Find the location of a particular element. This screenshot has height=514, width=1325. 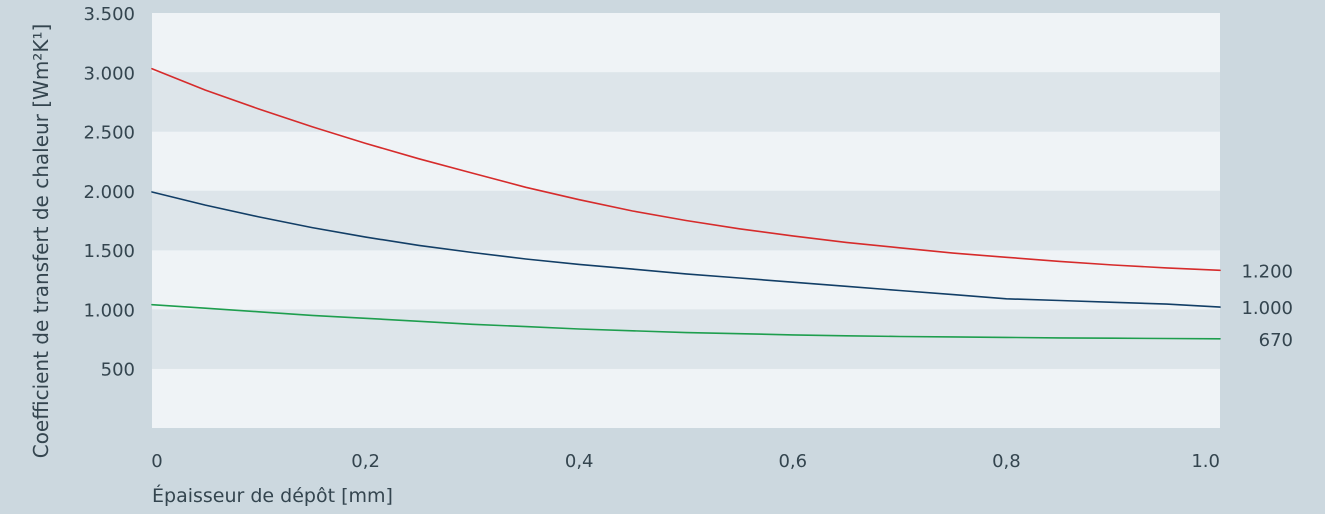

series-end-labels: 1.200 1.000 670 is located at coordinates (1267, 306).